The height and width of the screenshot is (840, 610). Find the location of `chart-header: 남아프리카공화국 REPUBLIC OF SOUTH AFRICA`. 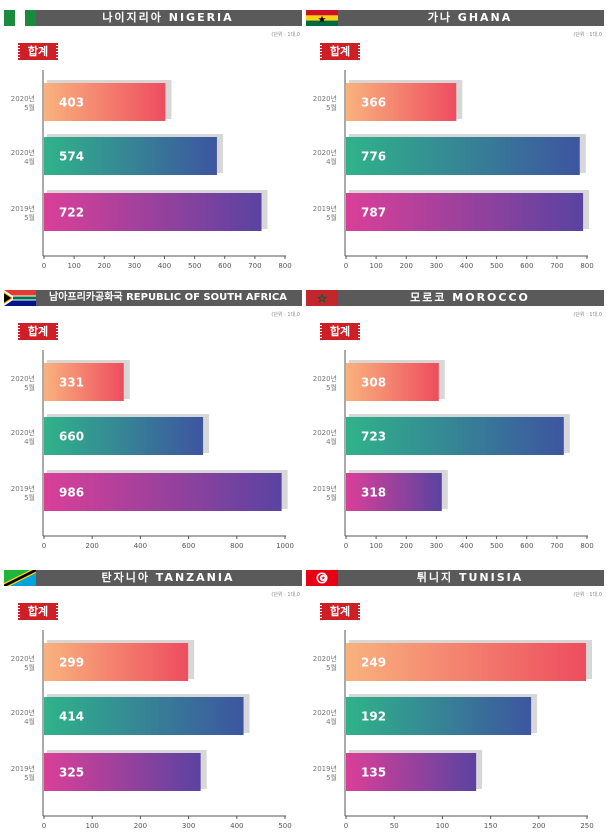

chart-header: 남아프리카공화국 REPUBLIC OF SOUTH AFRICA is located at coordinates (153, 298).